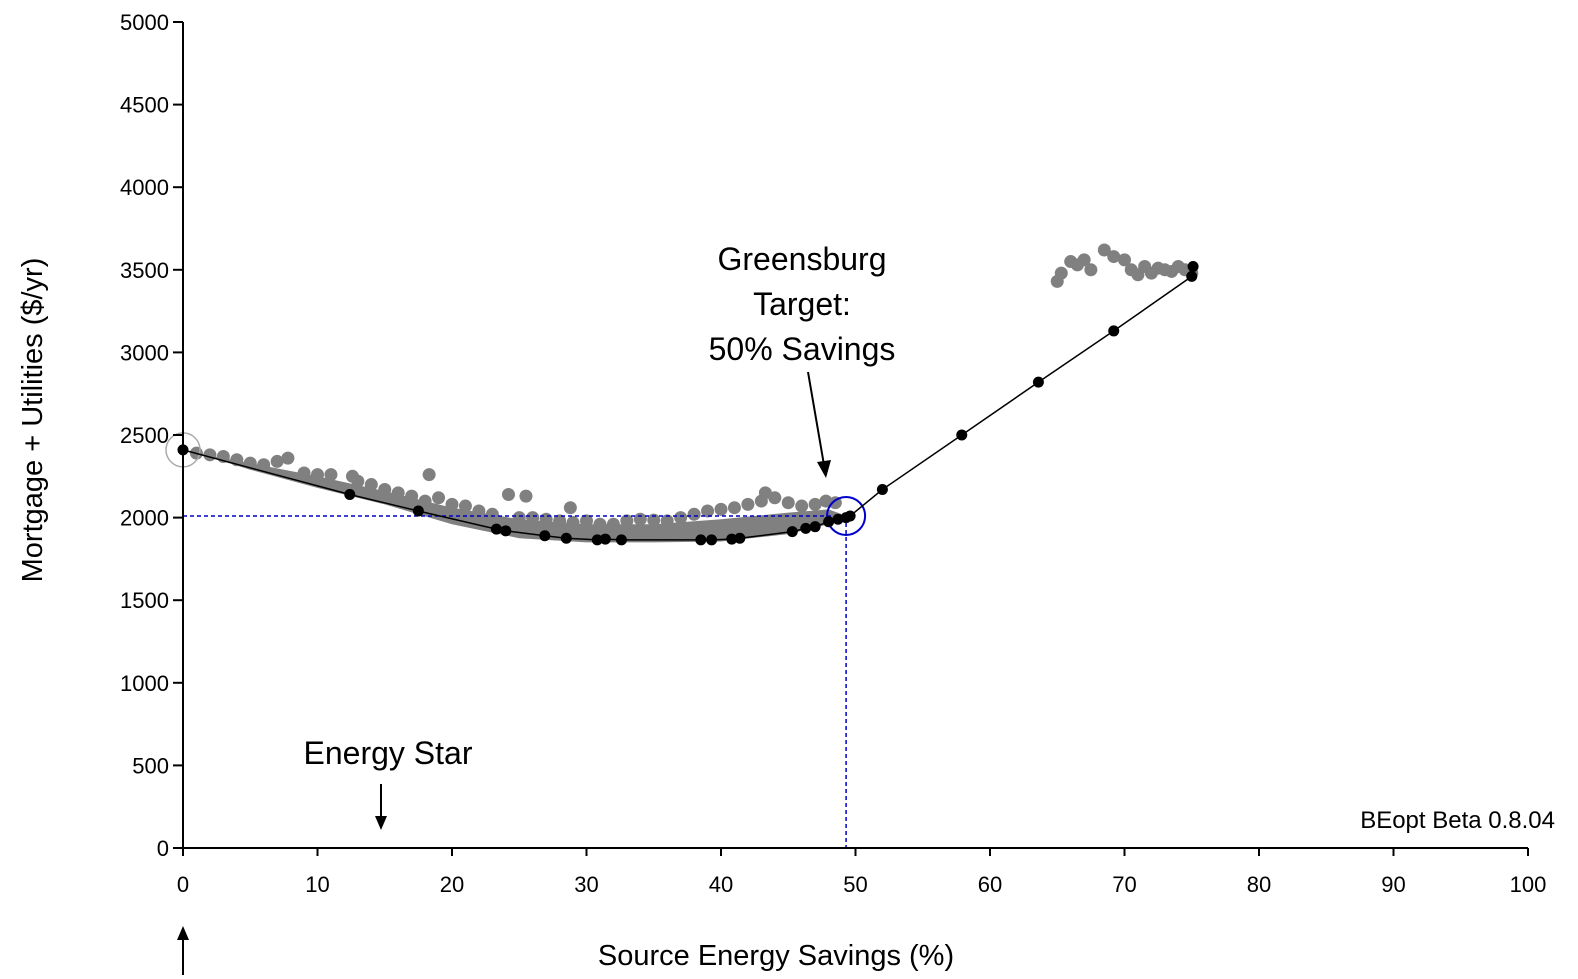 This screenshot has width=1578, height=979. What do you see at coordinates (586, 884) in the screenshot?
I see `x-tick-label: 30` at bounding box center [586, 884].